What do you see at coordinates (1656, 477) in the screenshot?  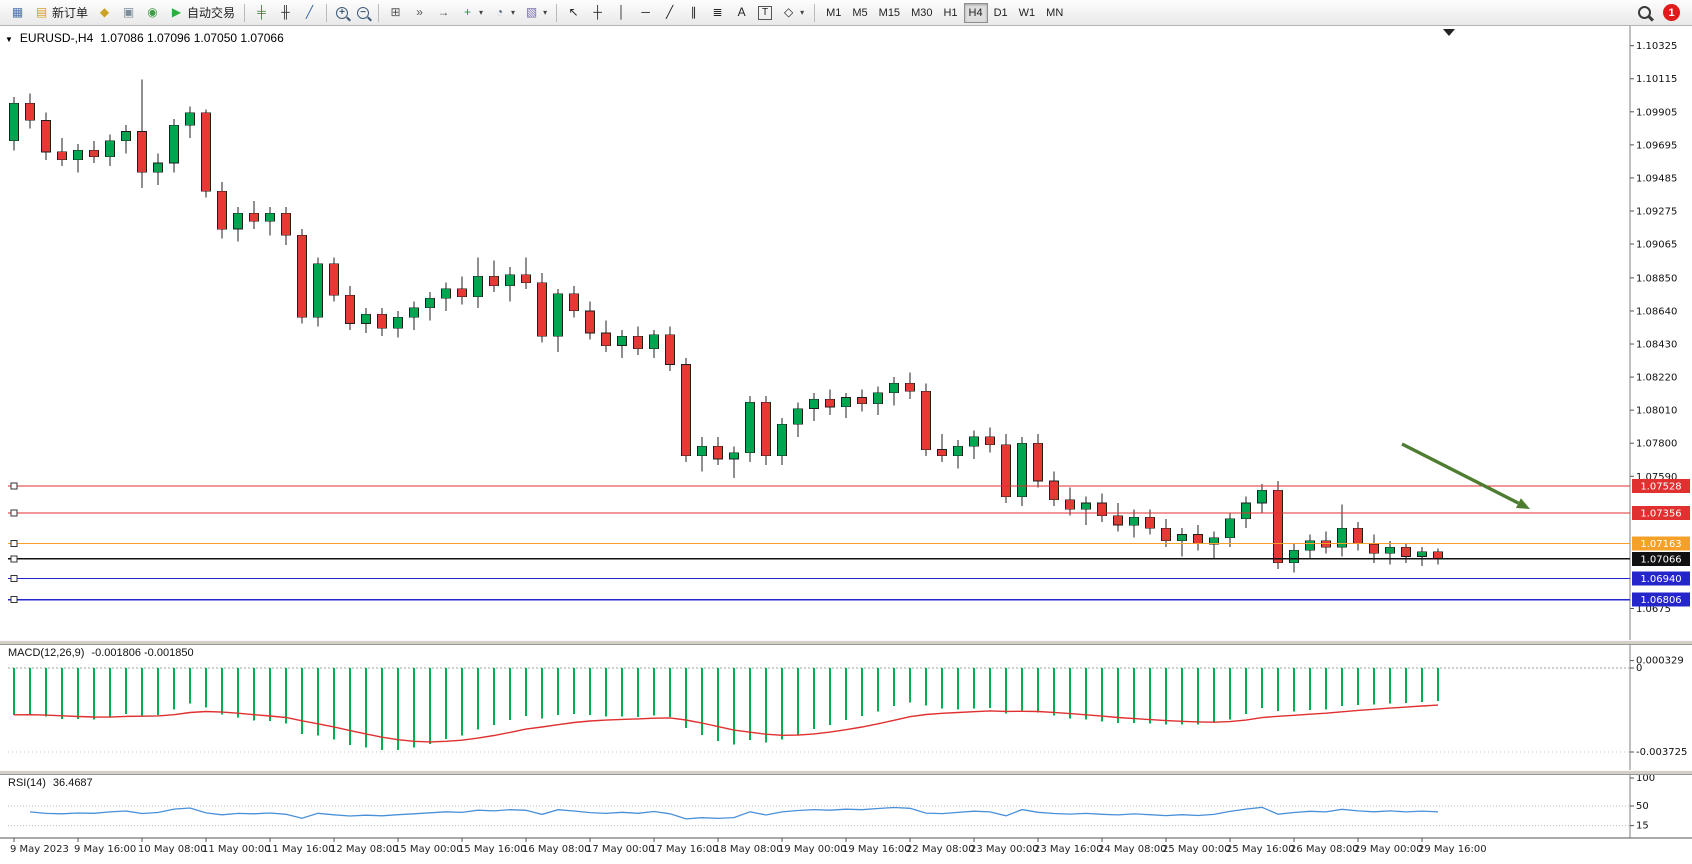 I see `svg-text: 1.07590` at bounding box center [1656, 477].